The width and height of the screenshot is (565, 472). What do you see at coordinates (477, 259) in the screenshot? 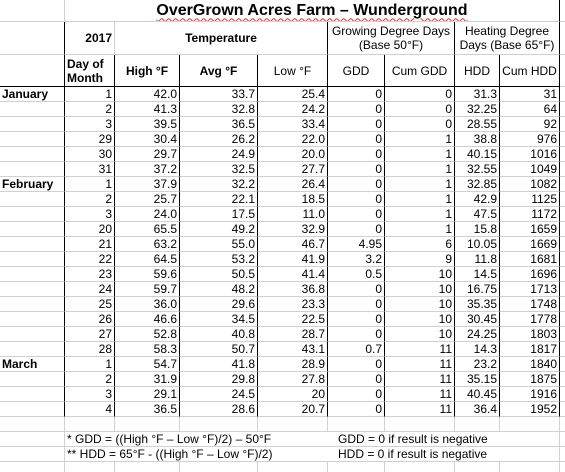
I see `data-cell: 11.8` at bounding box center [477, 259].